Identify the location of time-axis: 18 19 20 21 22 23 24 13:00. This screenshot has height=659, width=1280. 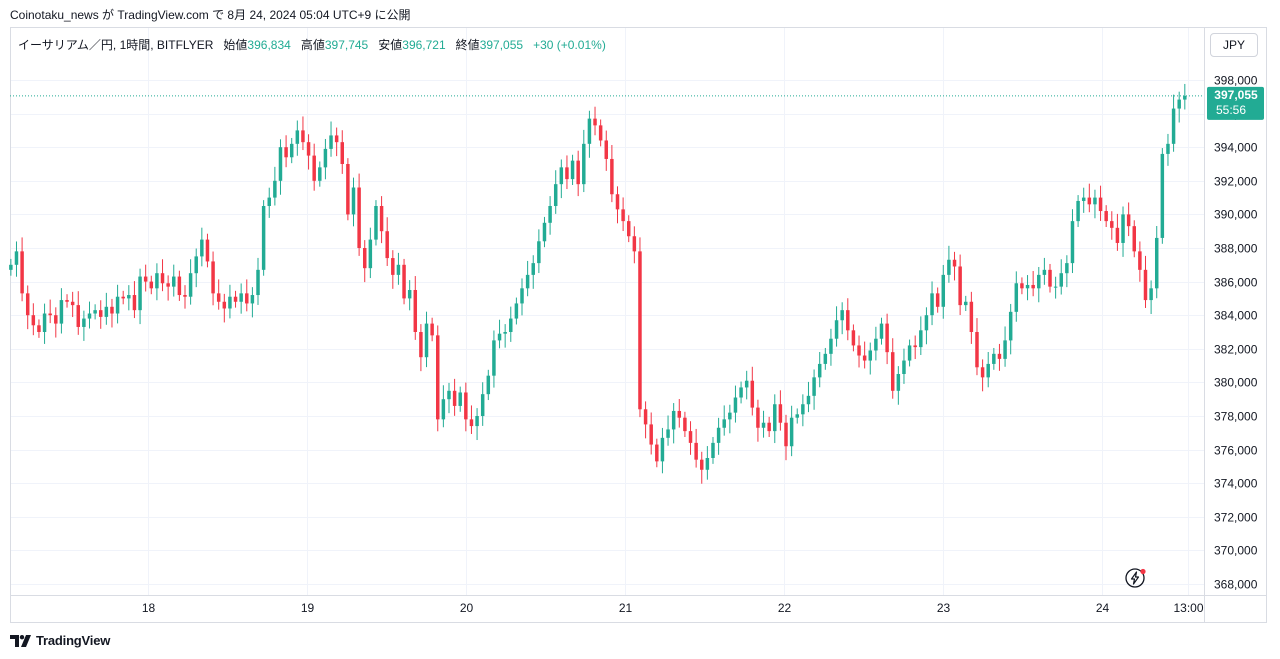
(673, 608).